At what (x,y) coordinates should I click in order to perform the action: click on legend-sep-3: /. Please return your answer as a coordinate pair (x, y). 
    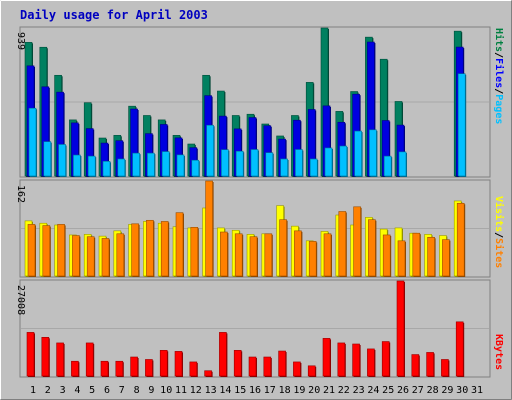
    Looking at the image, I should click on (498, 235).